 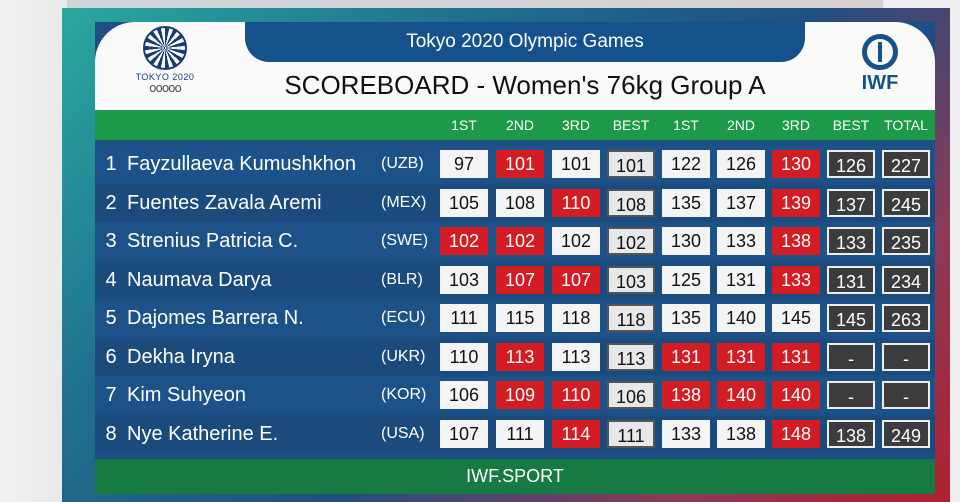 I want to click on cj-attempt-3: 133, so click(x=796, y=279).